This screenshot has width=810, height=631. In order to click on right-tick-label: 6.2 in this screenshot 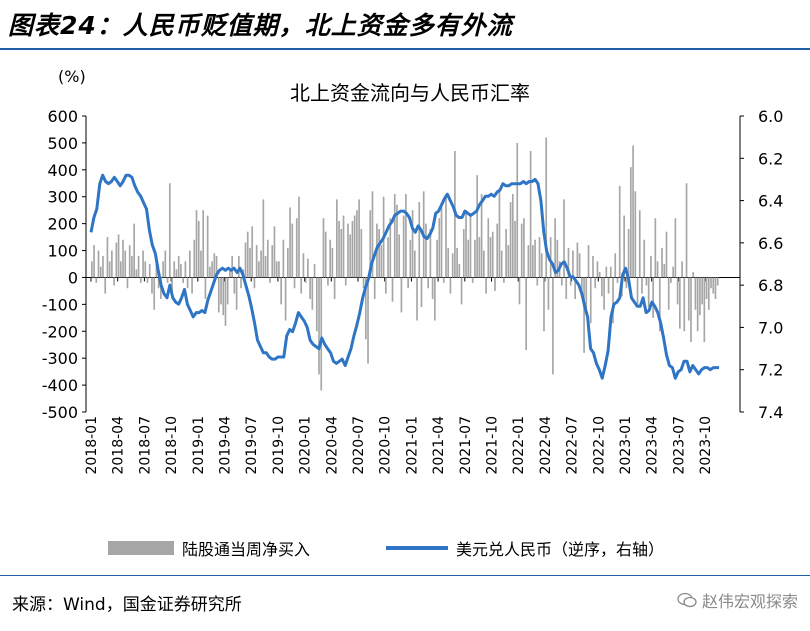, I will do `click(770, 158)`.